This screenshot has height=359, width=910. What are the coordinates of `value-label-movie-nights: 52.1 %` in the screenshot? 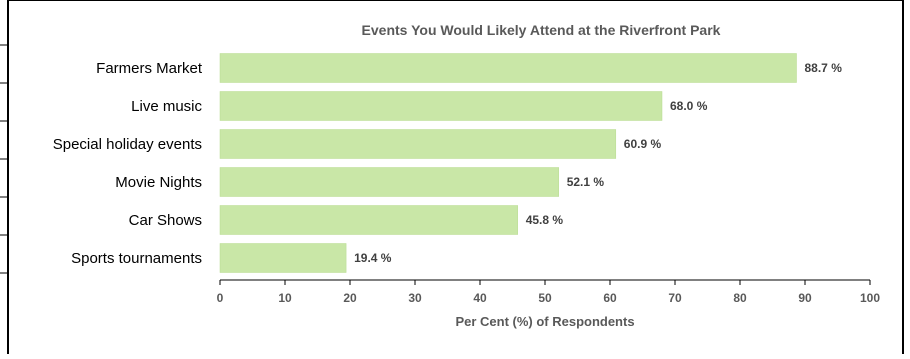 It's located at (586, 182).